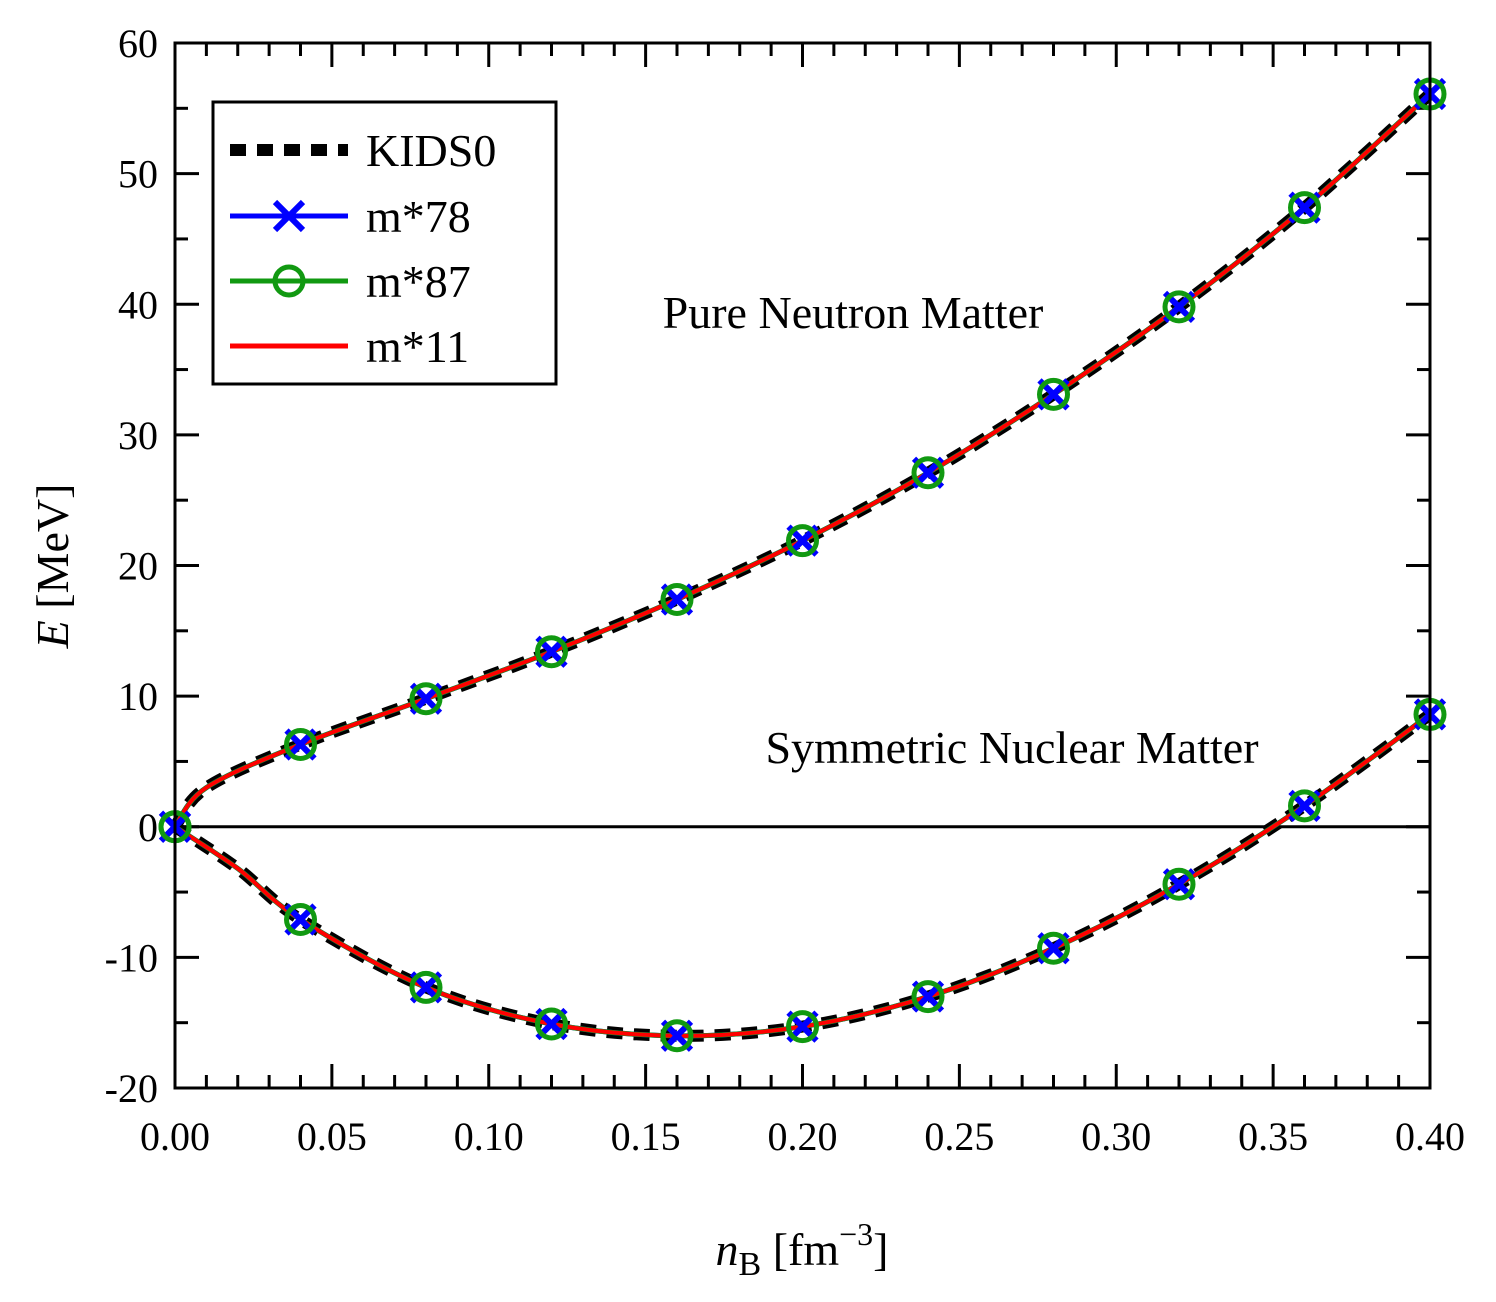 Image resolution: width=1496 pixels, height=1302 pixels. I want to click on x-tick-label: 0.05, so click(332, 1136).